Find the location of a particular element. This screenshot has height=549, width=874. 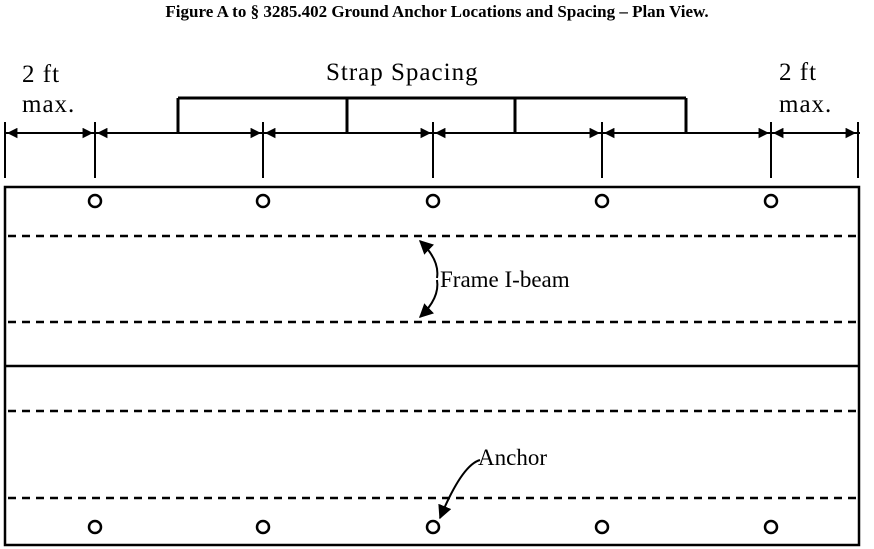

left-clearance-label-line2: max. is located at coordinates (48, 104).